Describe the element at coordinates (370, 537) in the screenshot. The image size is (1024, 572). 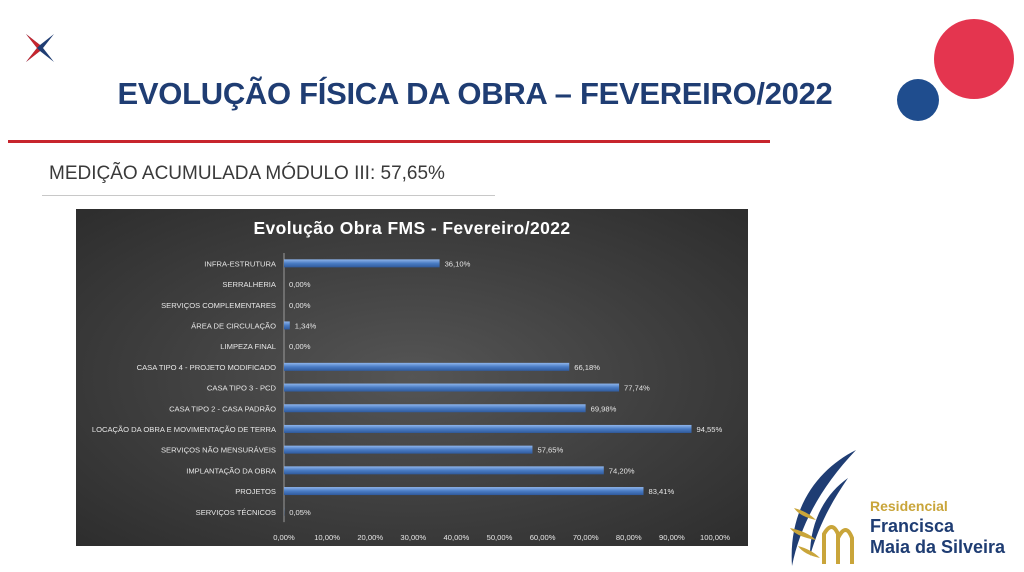
I see `x-tick-label: 20,00%` at that location.